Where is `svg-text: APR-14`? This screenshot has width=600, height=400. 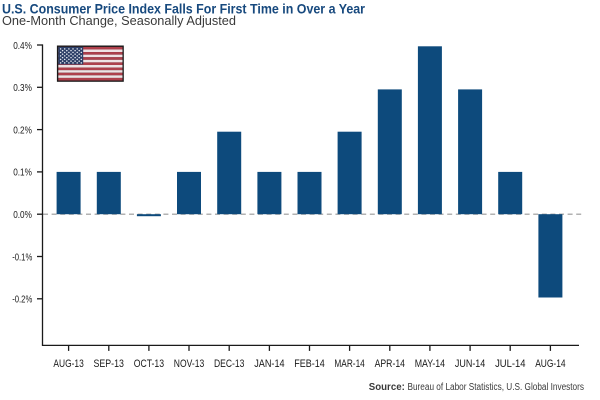 svg-text: APR-14 is located at coordinates (390, 364).